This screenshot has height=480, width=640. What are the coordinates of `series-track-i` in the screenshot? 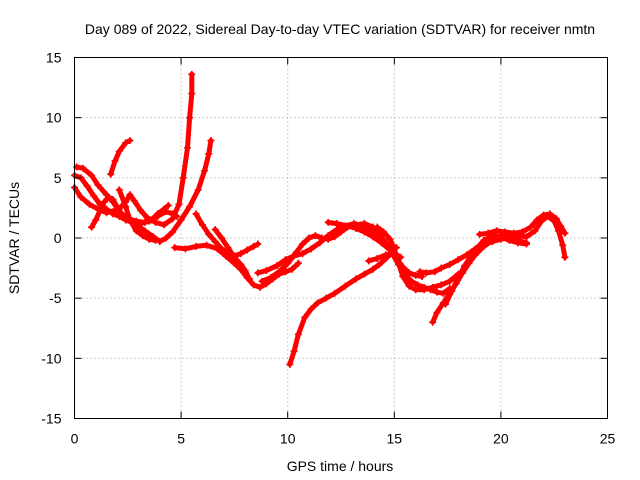 It's located at (232, 254).